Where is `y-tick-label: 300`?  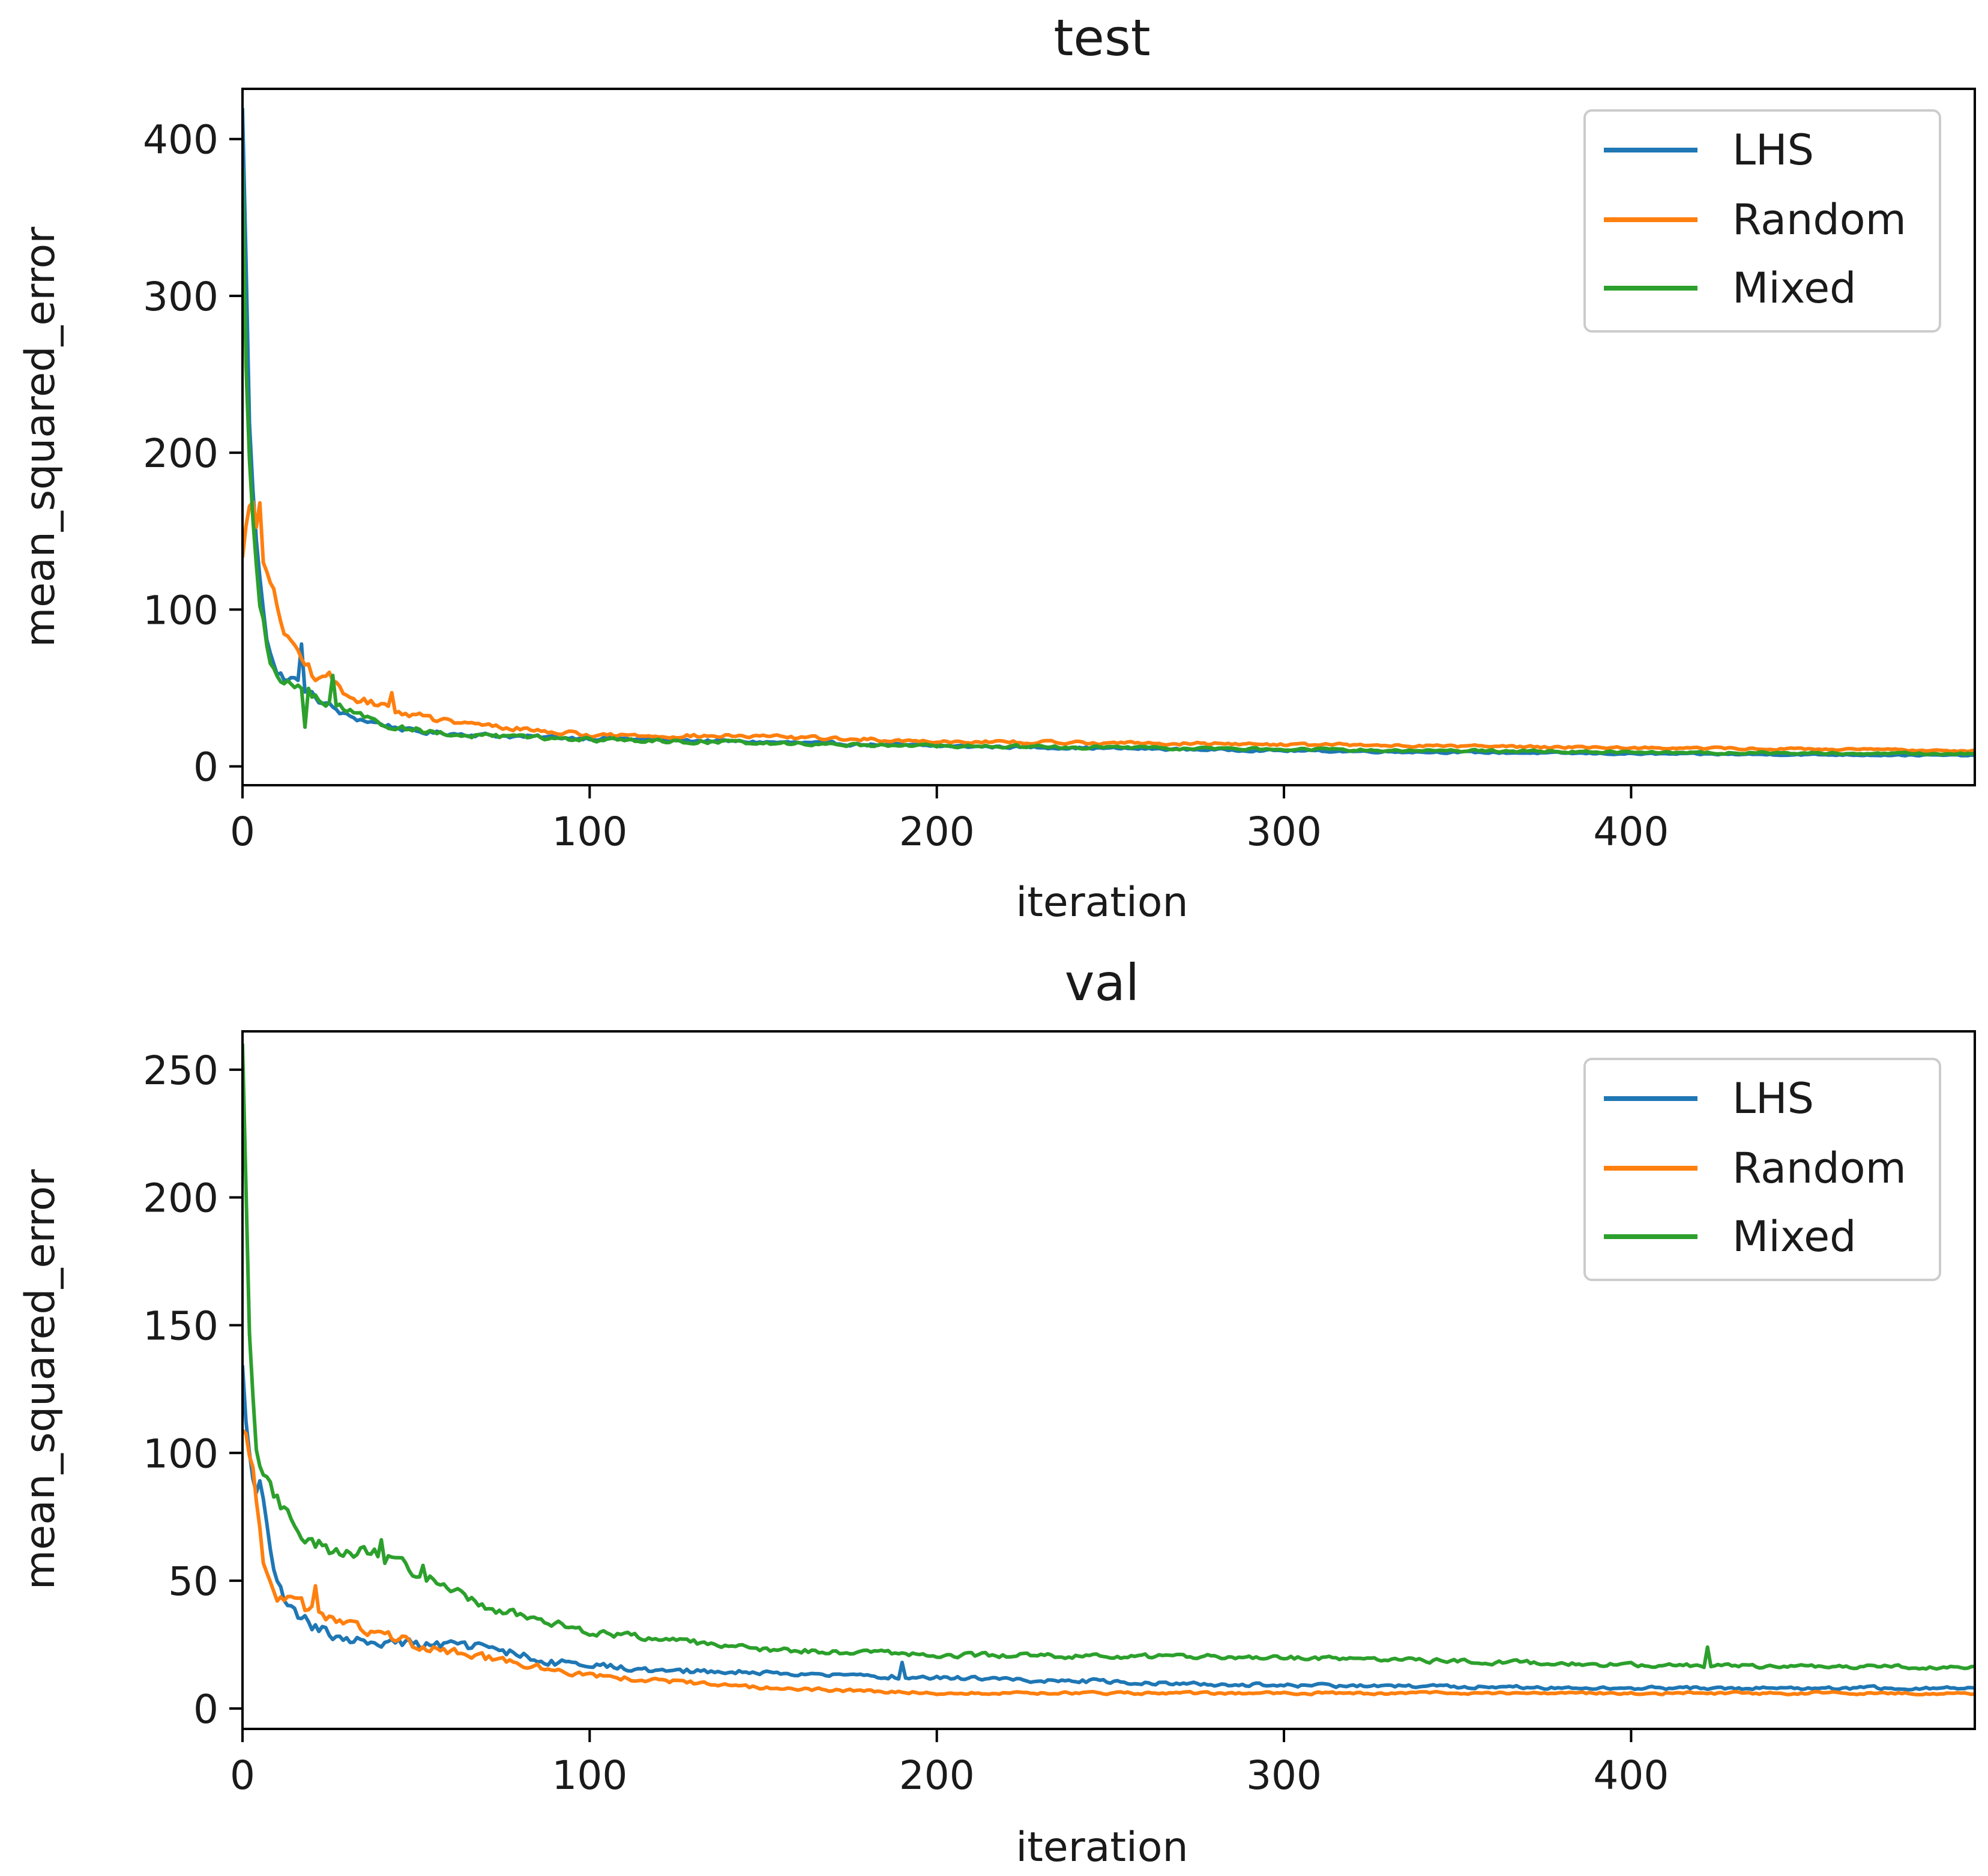
y-tick-label: 300 is located at coordinates (181, 297).